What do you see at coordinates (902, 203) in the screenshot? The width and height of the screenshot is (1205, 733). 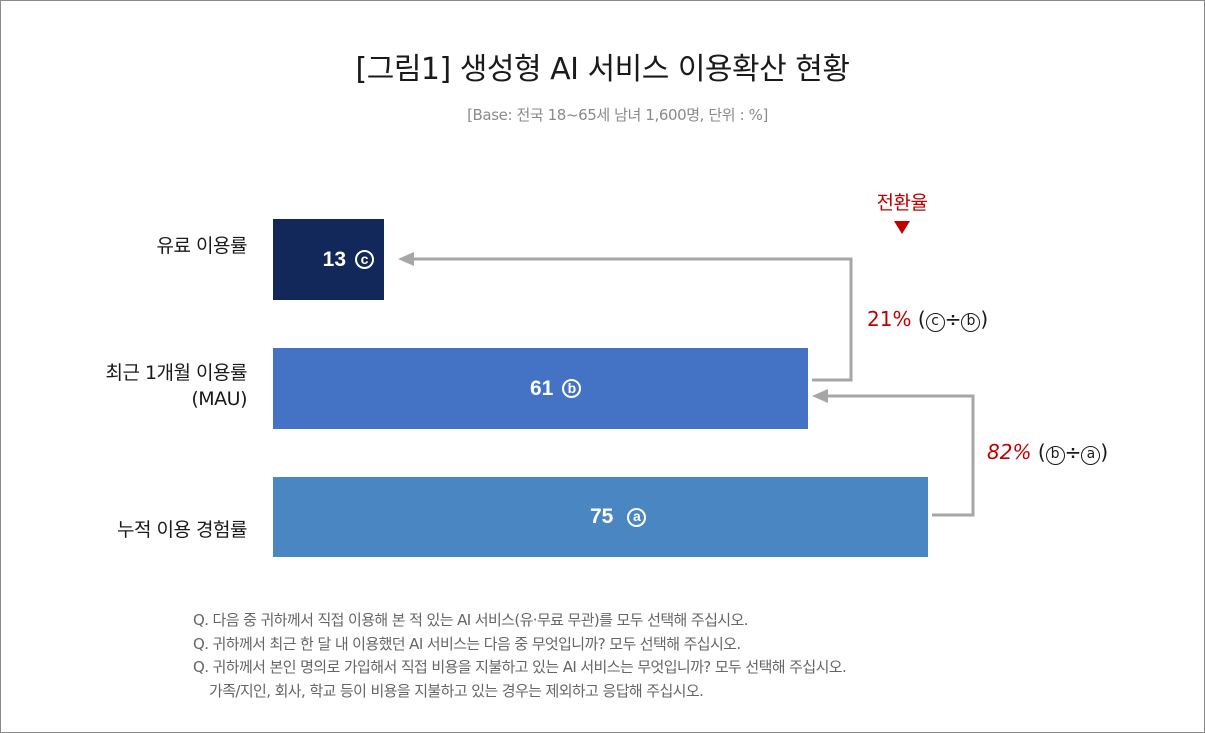 I see `conversion-rate-heading: 전환율` at bounding box center [902, 203].